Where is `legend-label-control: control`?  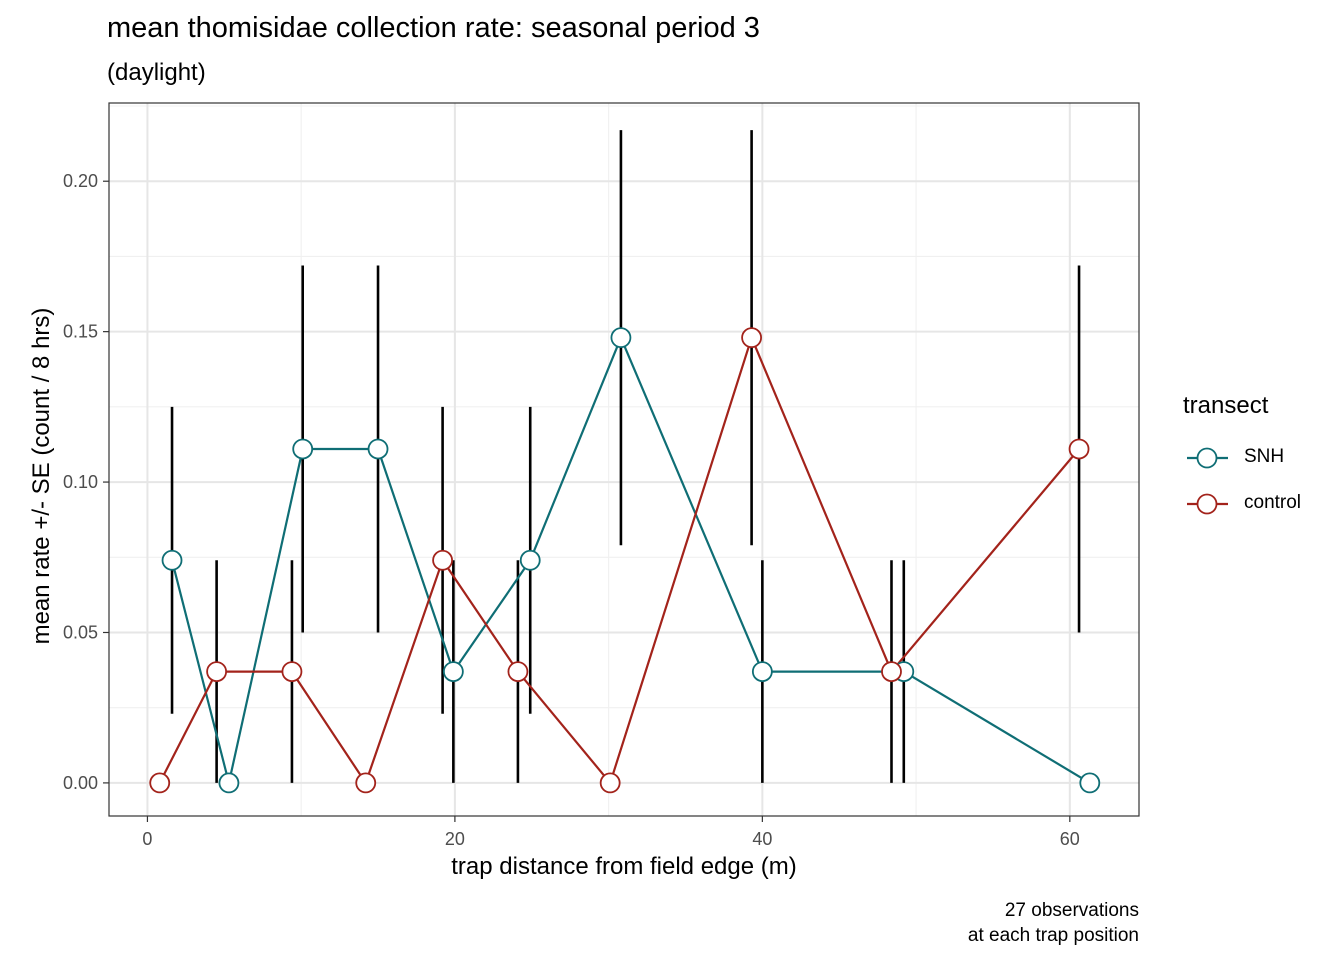
legend-label-control: control is located at coordinates (1273, 502).